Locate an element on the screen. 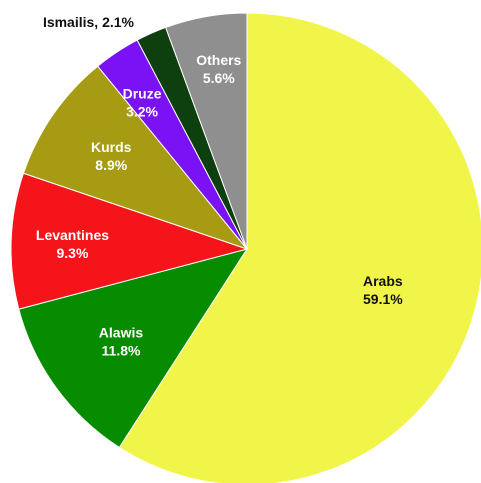 The width and height of the screenshot is (481, 483). slice-value-kurds: 8.9% is located at coordinates (111, 165).